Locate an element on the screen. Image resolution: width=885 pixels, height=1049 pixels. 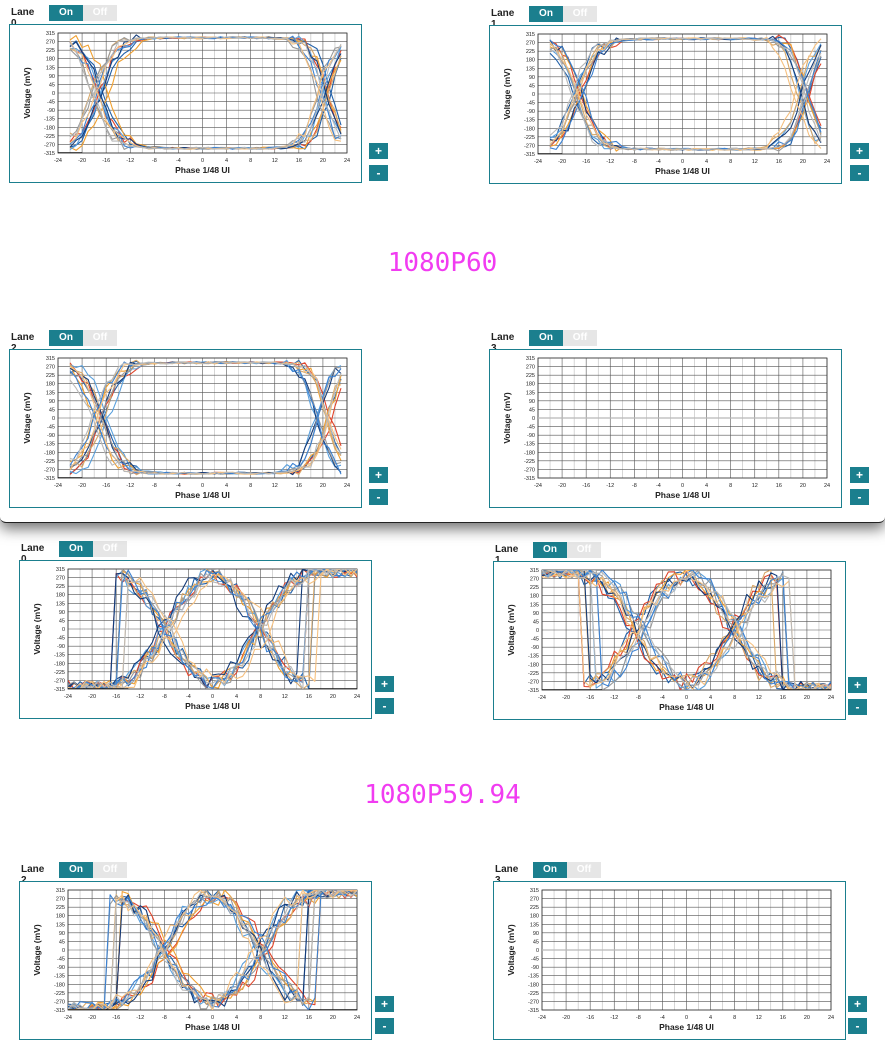
y-tick-label: -315 is located at coordinates (59, 1011).